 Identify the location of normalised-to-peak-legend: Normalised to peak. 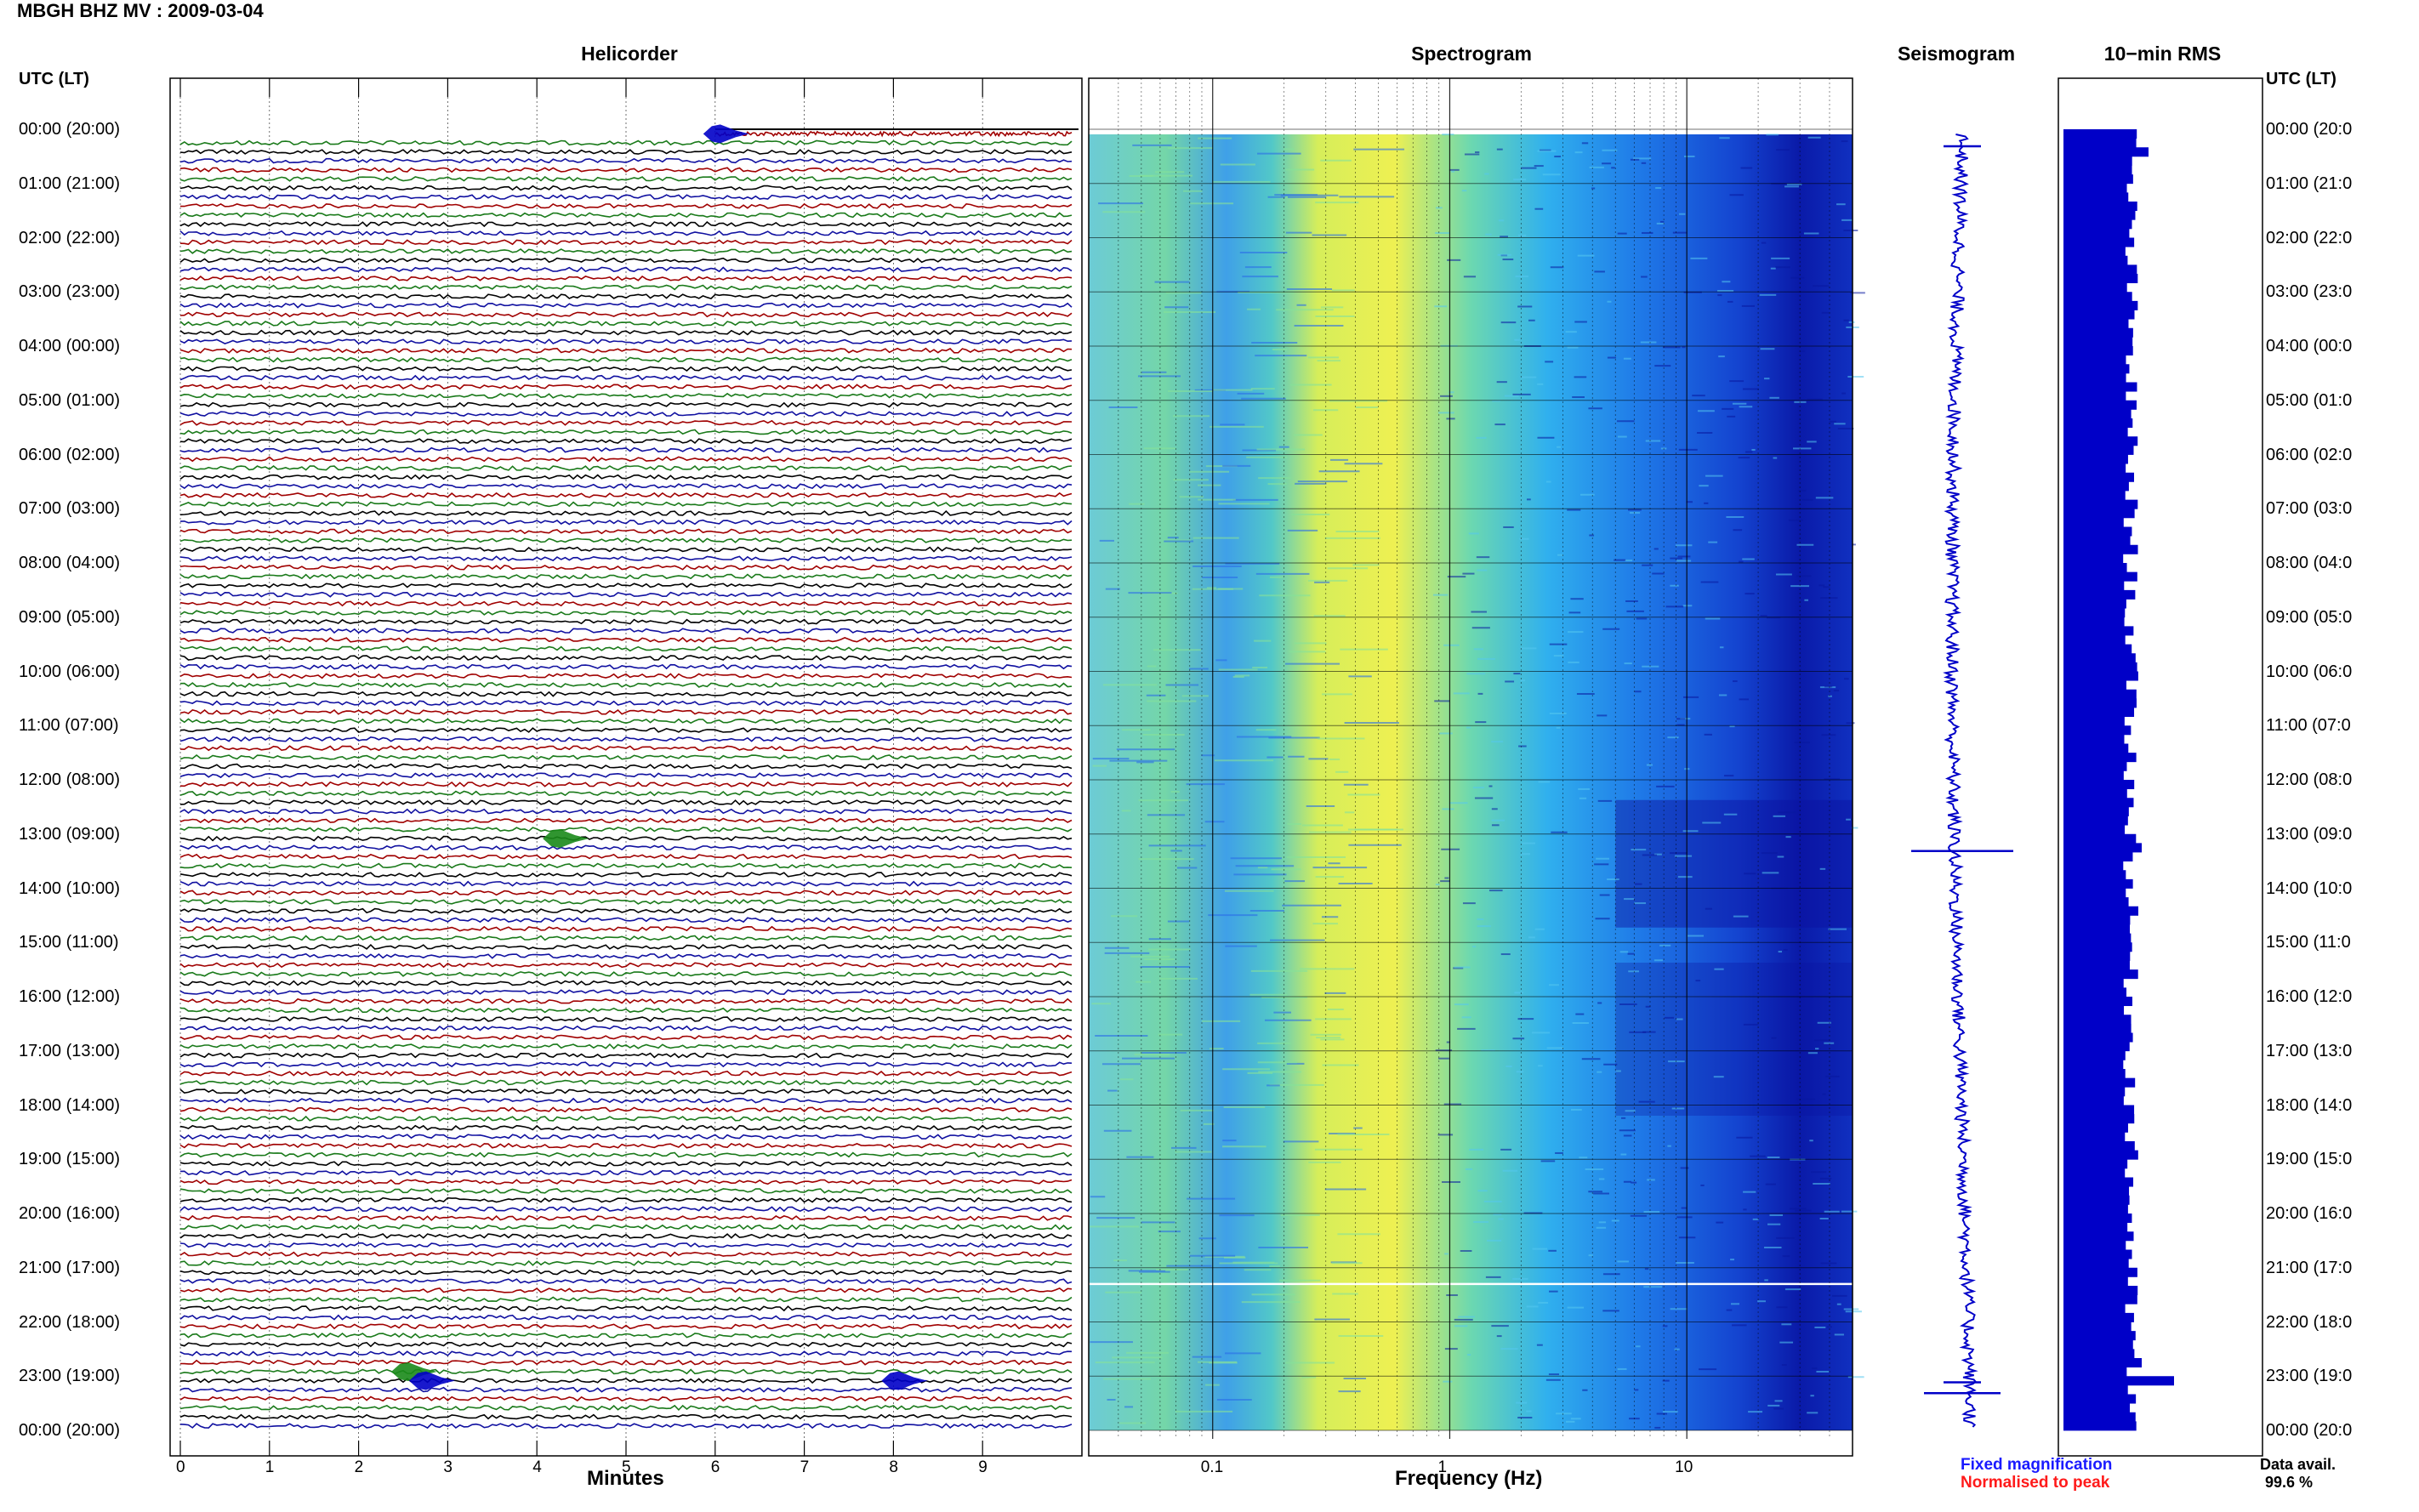
(2035, 1483).